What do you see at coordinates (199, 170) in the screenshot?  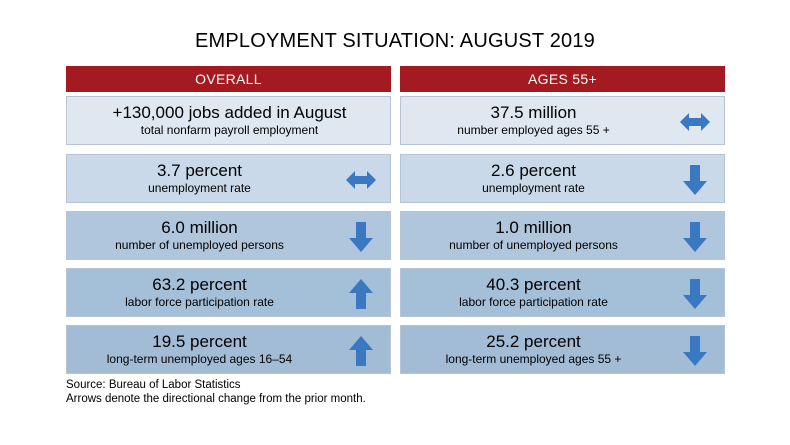 I see `overall-unemployment-rate-value: 3.7 percent` at bounding box center [199, 170].